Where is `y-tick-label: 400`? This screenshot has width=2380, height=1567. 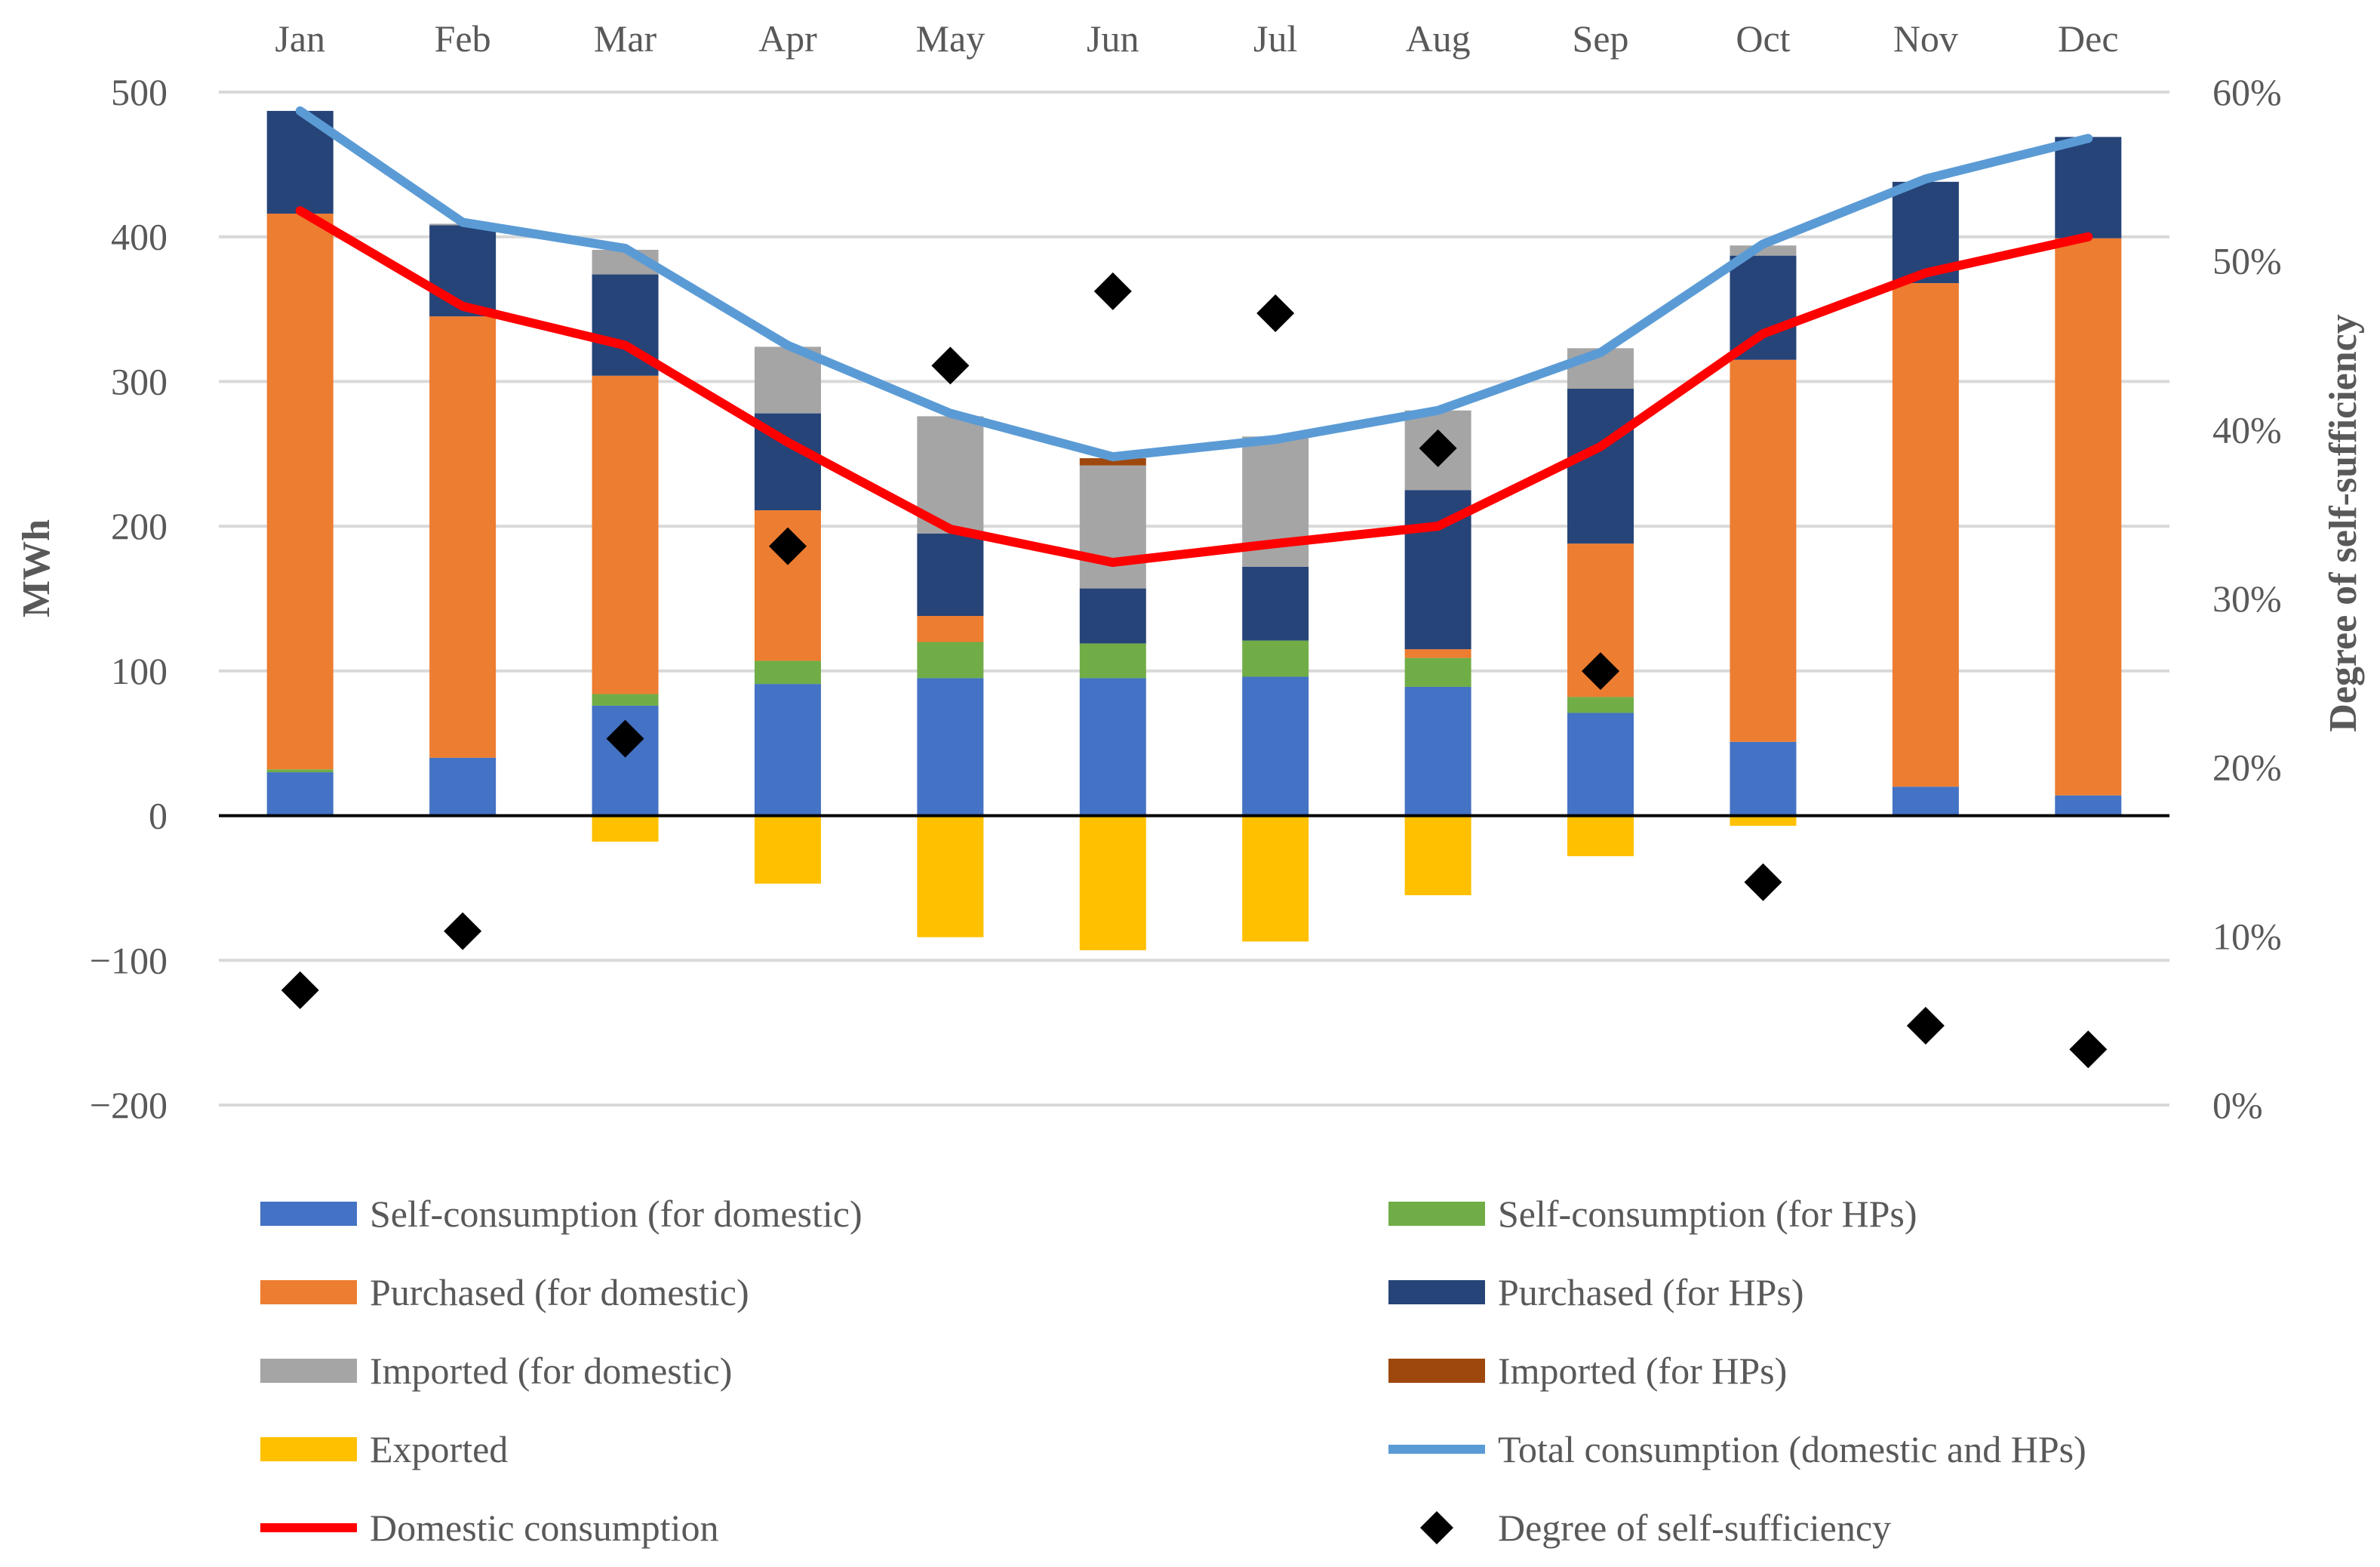
y-tick-label: 400 is located at coordinates (139, 237).